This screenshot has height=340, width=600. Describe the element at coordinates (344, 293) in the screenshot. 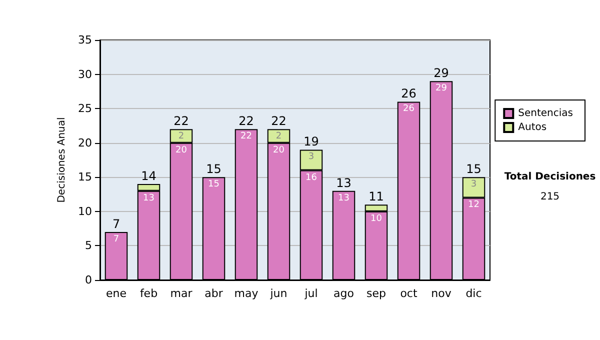

I see `x-tick-label: ago` at that location.